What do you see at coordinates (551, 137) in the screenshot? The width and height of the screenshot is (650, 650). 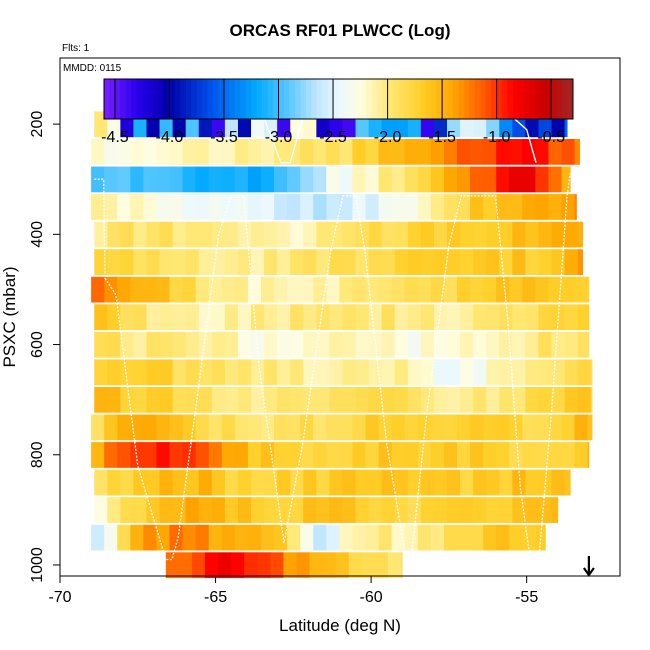 I see `colorbar-tick-label: -0.5` at bounding box center [551, 137].